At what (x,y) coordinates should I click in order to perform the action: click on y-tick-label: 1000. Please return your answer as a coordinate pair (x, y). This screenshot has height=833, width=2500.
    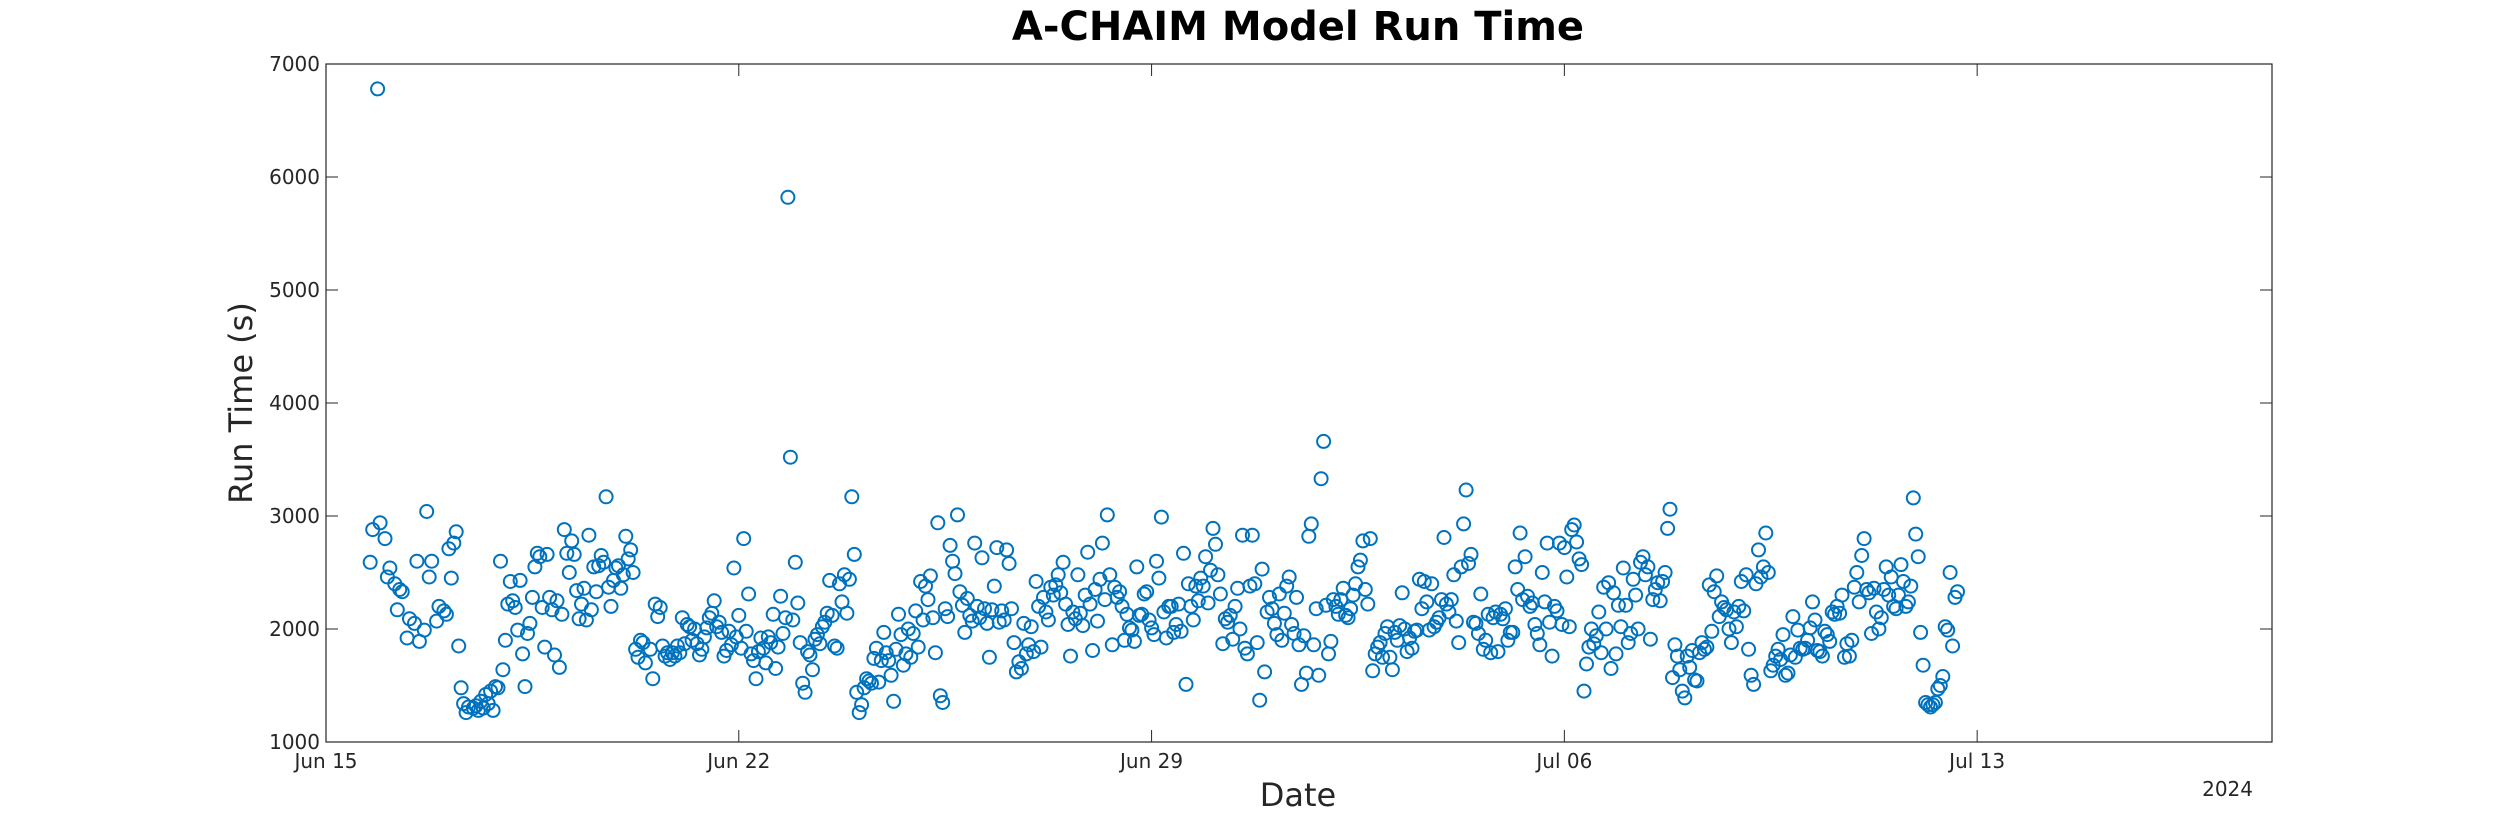
    Looking at the image, I should click on (294, 742).